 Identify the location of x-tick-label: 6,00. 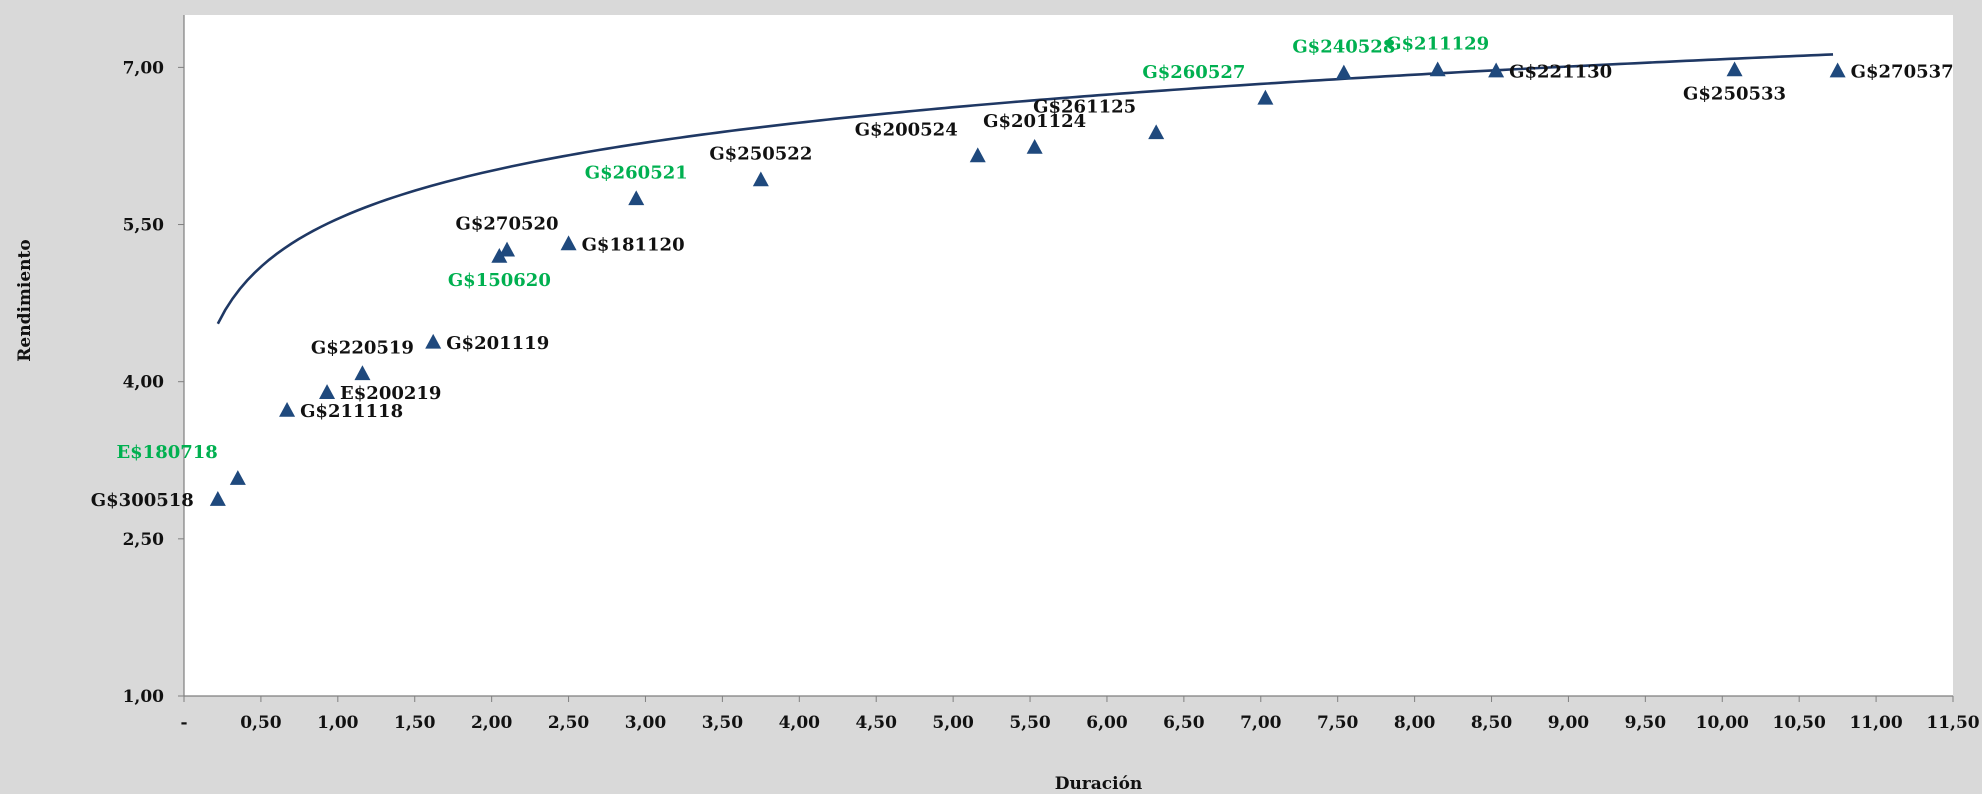
(1107, 723).